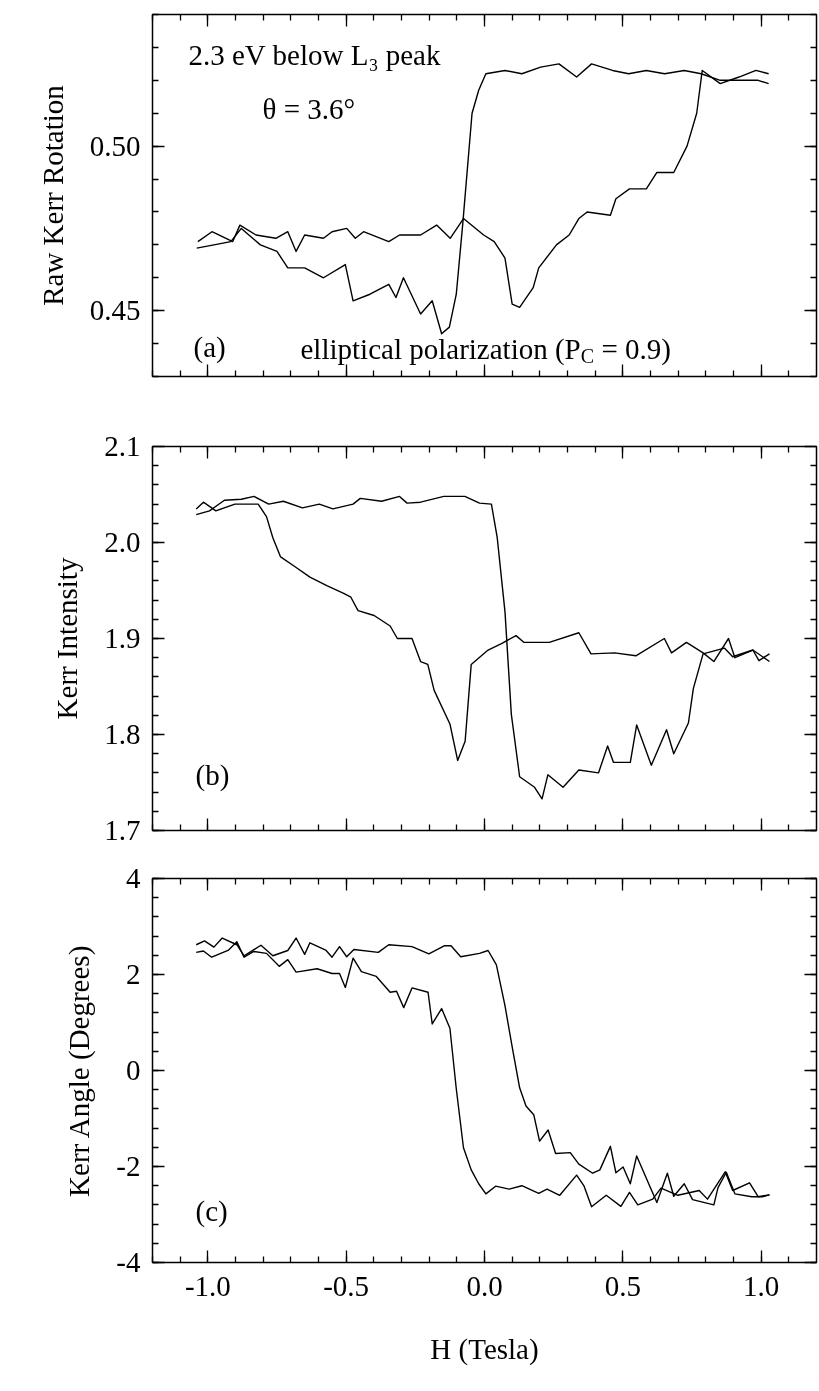 Image resolution: width=819 pixels, height=1391 pixels. I want to click on y-tick-label: 0, so click(133, 1070).